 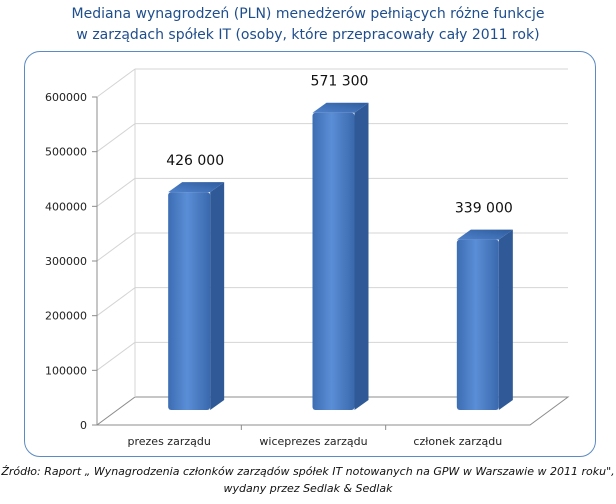 I want to click on data-label: 571 300, so click(x=340, y=82).